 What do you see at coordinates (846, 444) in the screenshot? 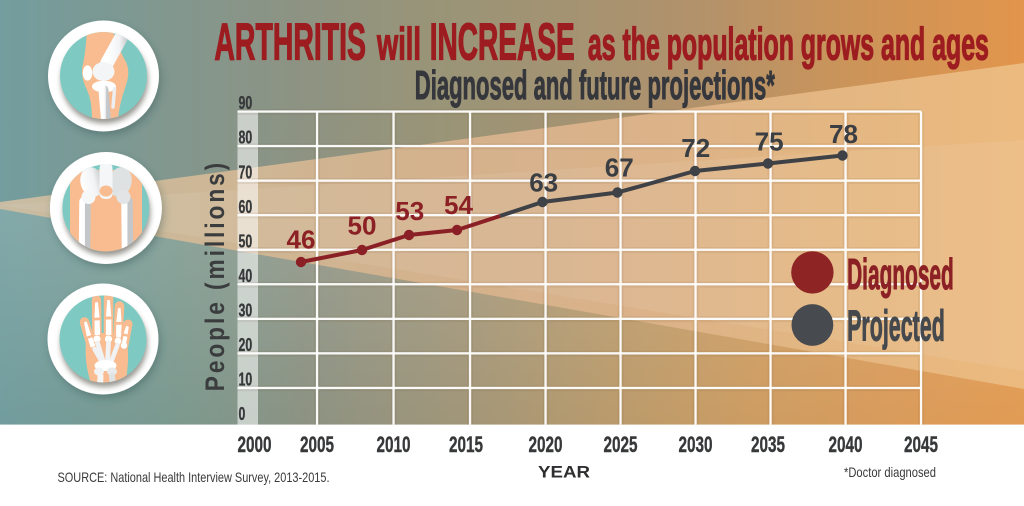
I see `svg-text: 2040` at bounding box center [846, 444].